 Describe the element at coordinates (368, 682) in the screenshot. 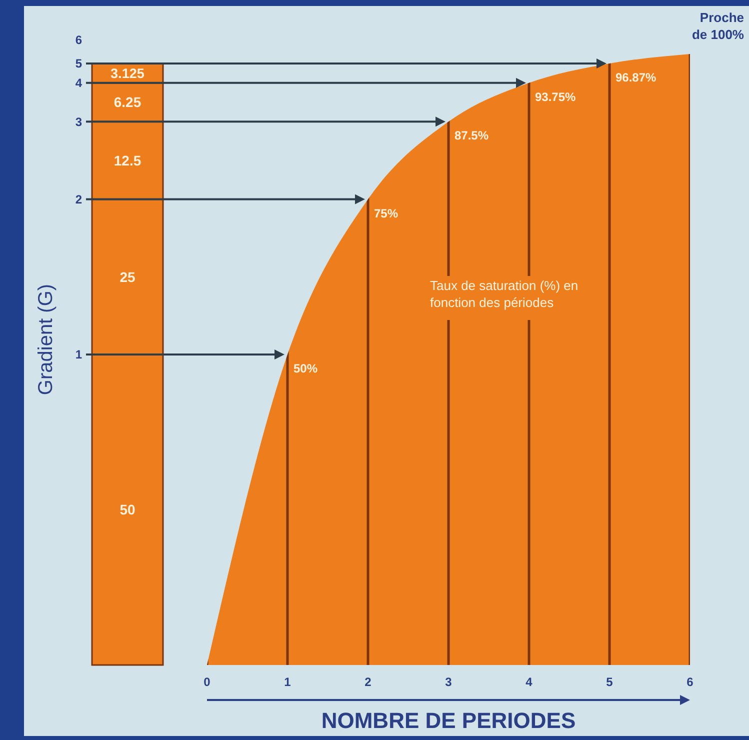

I see `x-tick-label: 2` at that location.